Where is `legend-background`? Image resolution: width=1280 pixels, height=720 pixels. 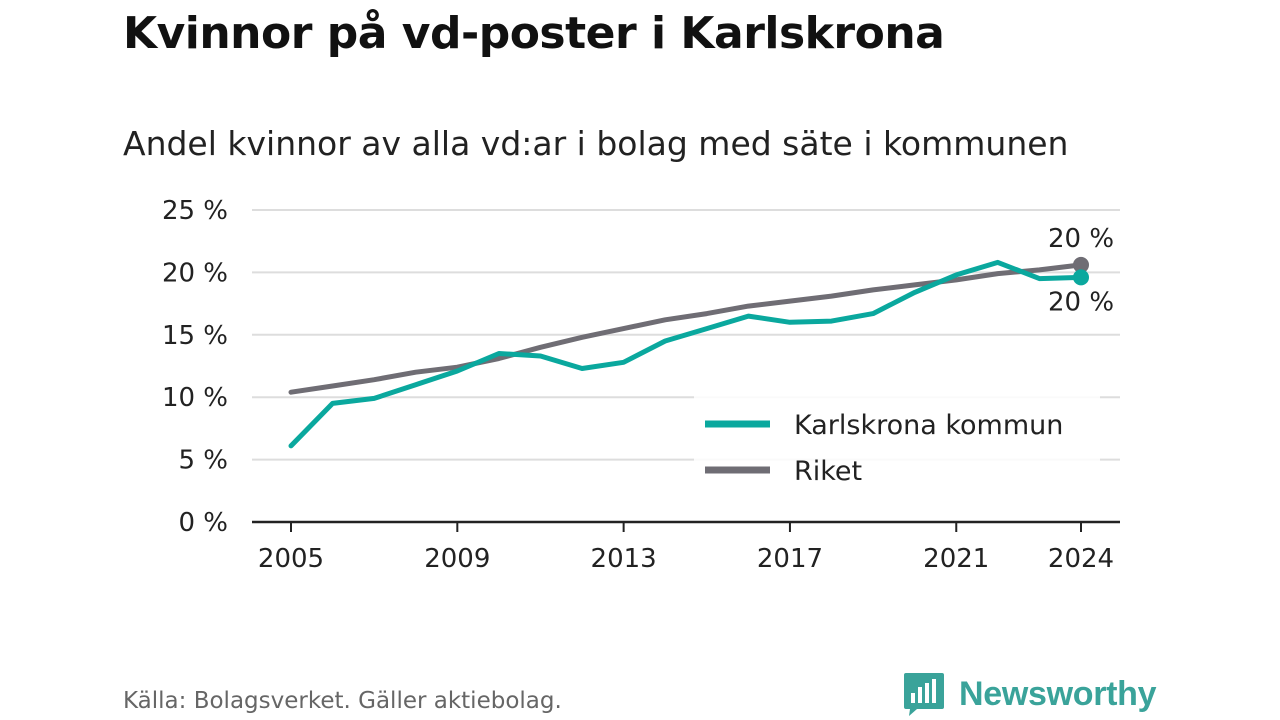 legend-background is located at coordinates (897, 447).